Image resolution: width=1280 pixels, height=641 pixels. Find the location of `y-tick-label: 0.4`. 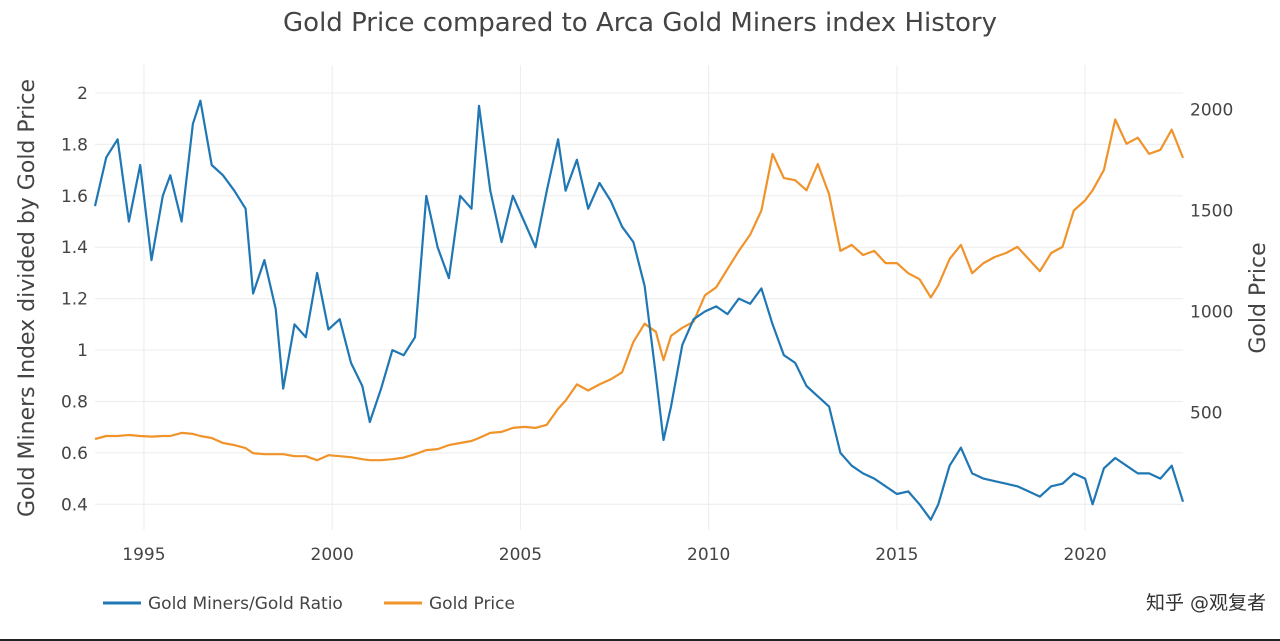

y-tick-label: 0.4 is located at coordinates (74, 505).